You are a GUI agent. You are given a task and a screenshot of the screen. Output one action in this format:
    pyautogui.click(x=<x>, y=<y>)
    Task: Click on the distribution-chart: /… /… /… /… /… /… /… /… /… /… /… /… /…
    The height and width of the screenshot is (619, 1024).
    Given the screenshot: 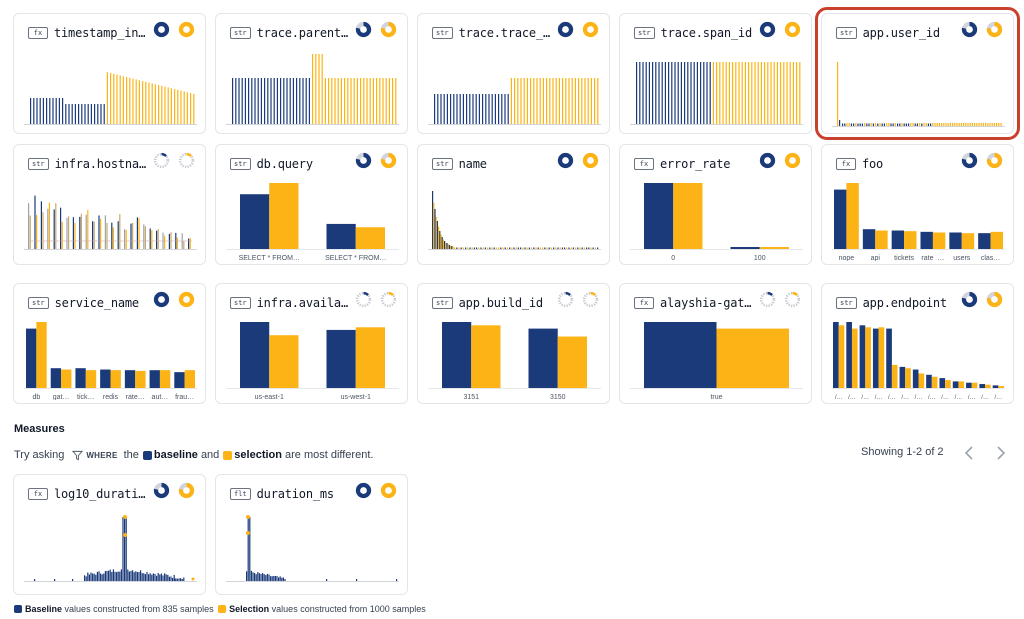 What is the action you would take?
    pyautogui.click(x=918, y=358)
    